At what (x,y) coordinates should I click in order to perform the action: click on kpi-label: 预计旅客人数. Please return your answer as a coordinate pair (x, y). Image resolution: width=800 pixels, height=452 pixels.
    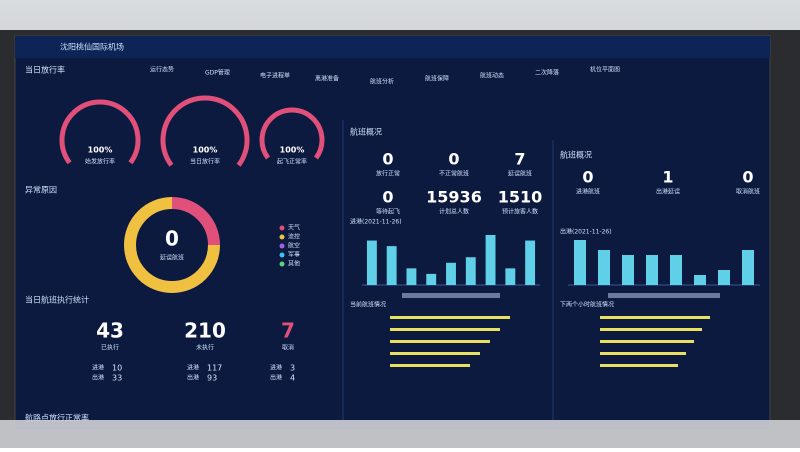
    Looking at the image, I should click on (520, 212).